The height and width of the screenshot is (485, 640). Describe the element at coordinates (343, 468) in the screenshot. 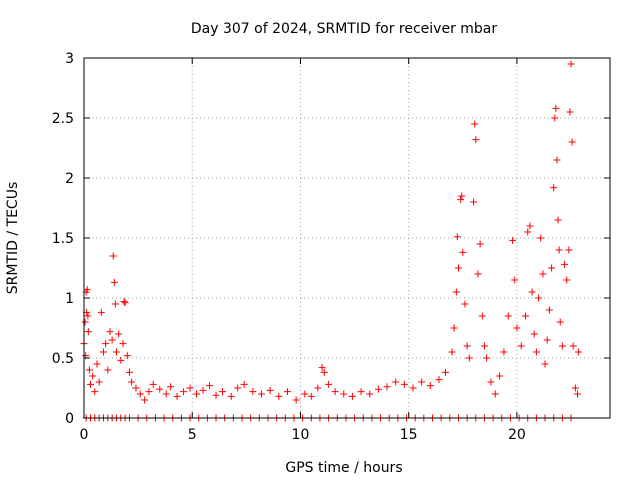

I see `x-axis-title: GPS time / hours` at that location.